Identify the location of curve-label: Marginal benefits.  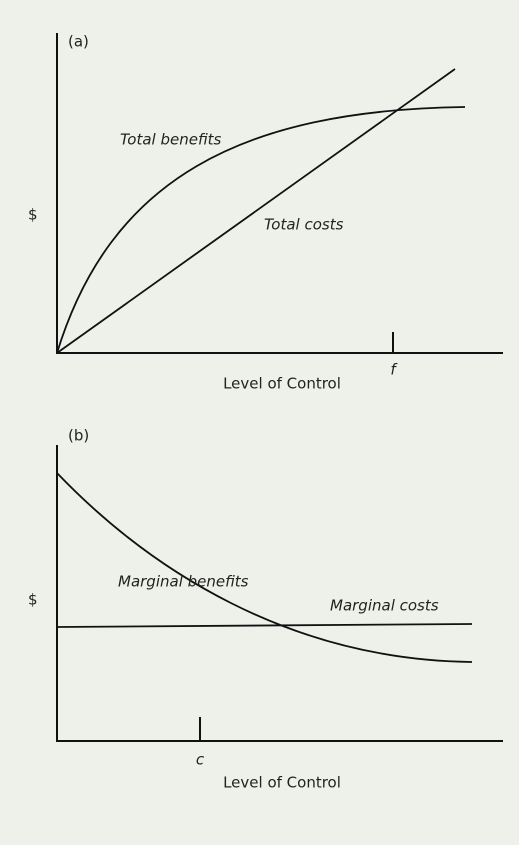
(183, 582).